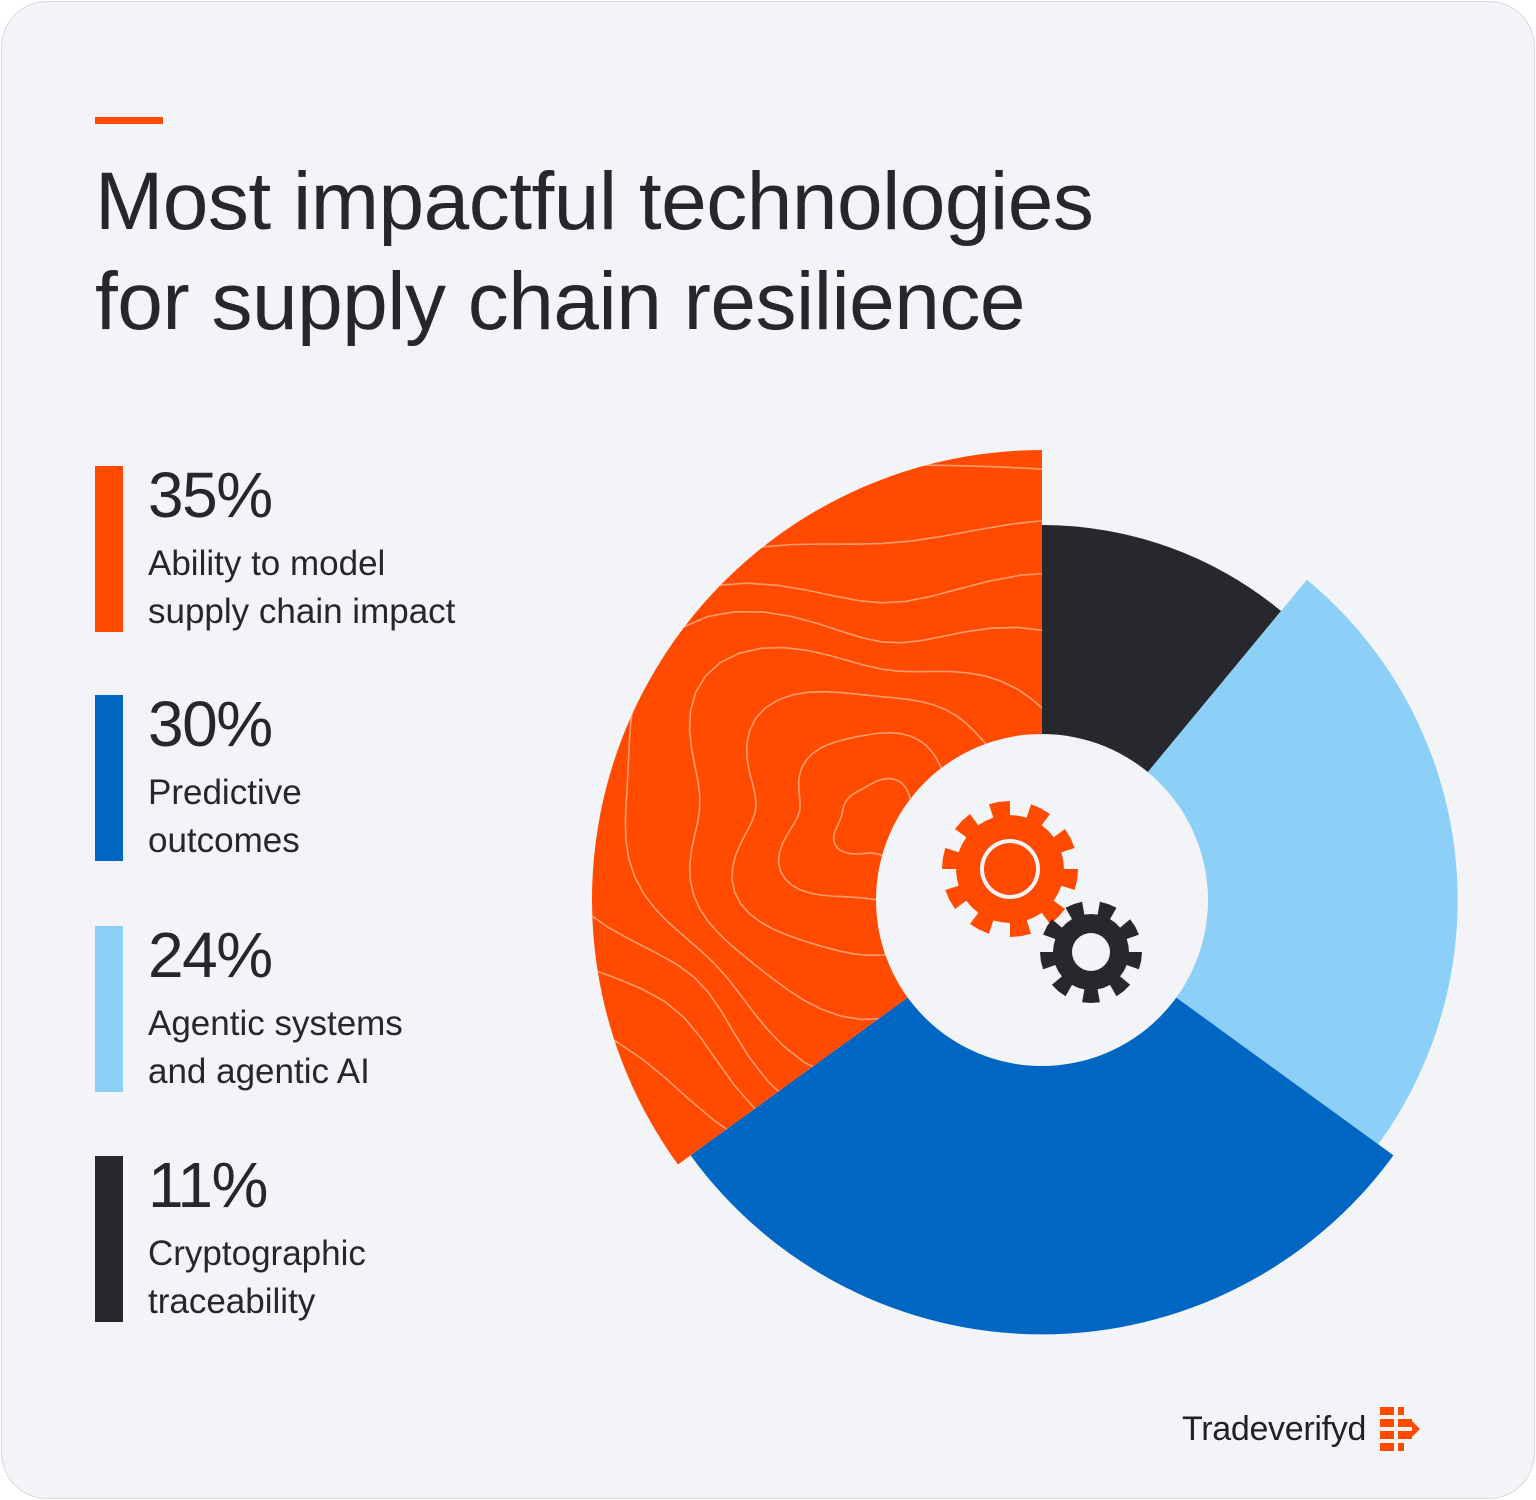 The image size is (1536, 1500). I want to click on legend-value: 24%, so click(210, 955).